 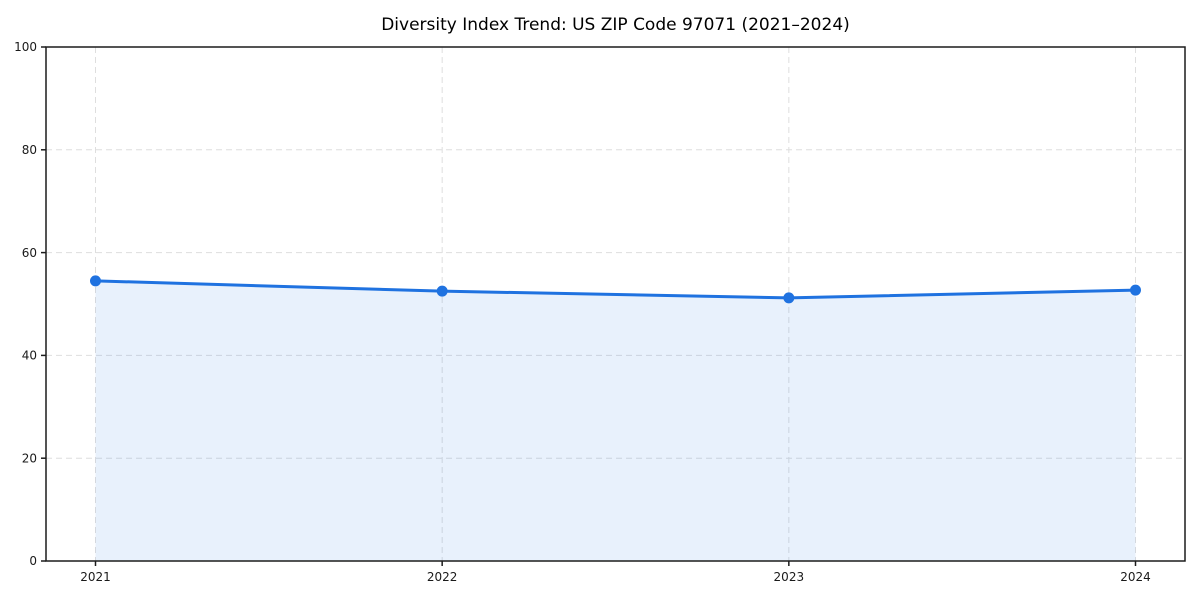 I want to click on y-axis-tick-label: 100, so click(x=25, y=47).